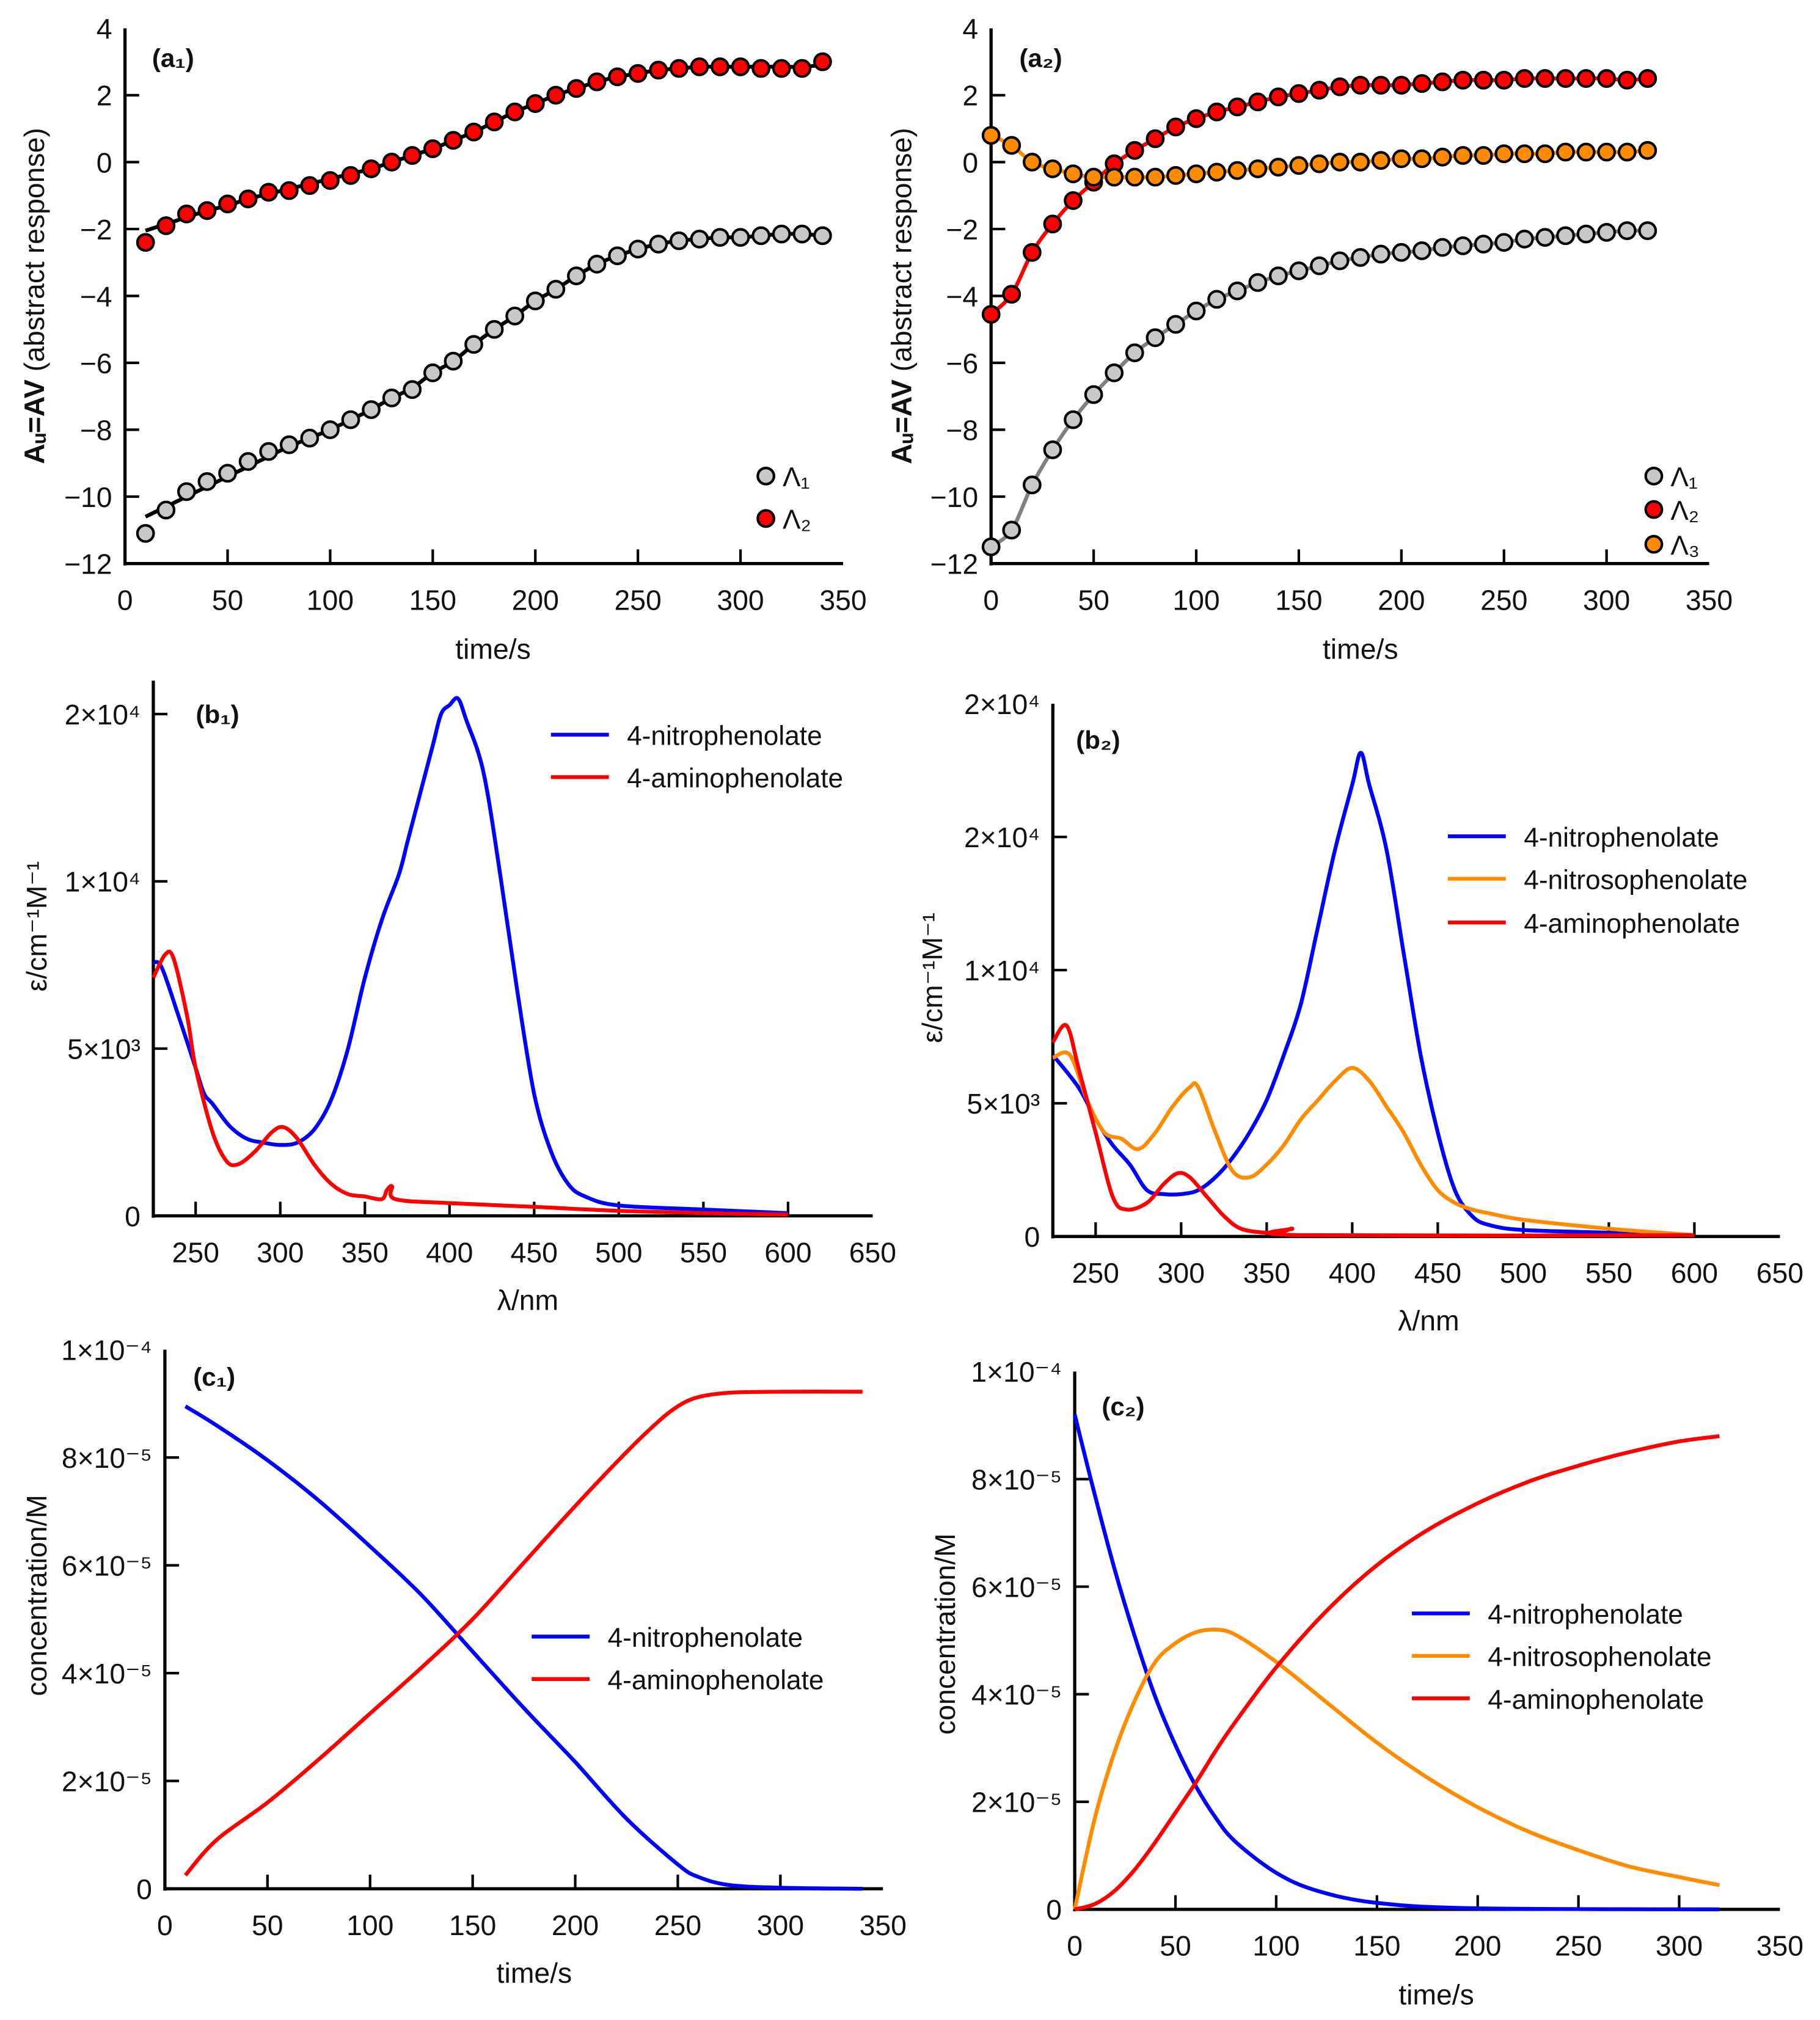  I want to click on y-axis-label: Aᵤ=AV (abstract response), so click(902, 296).